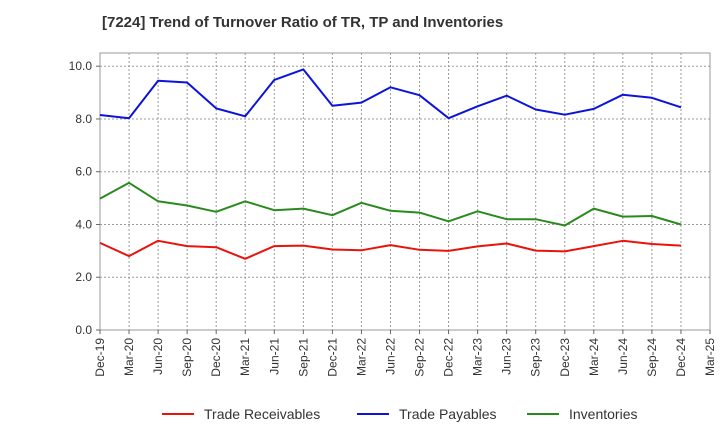  I want to click on x-tick-label: Dec-19, so click(100, 357).